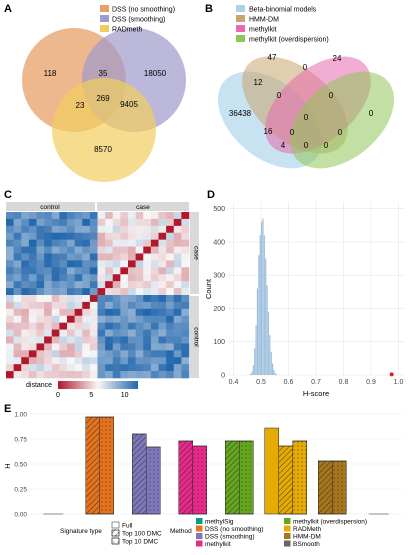  What do you see at coordinates (115, 525) in the screenshot?
I see `signature-legend-swatch` at bounding box center [115, 525].